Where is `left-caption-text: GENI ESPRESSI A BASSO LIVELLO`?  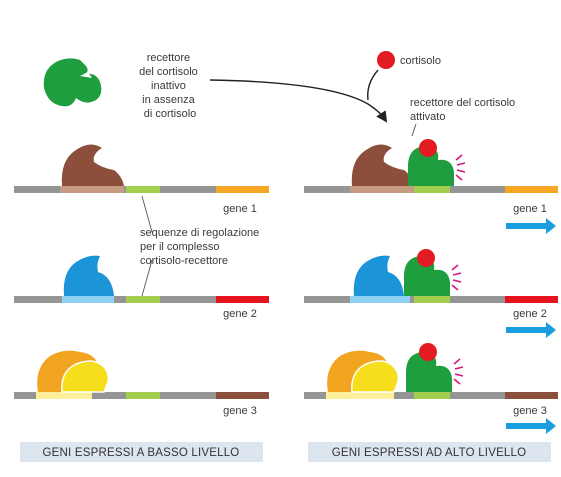
left-caption-text: GENI ESPRESSI A BASSO LIVELLO is located at coordinates (141, 453).